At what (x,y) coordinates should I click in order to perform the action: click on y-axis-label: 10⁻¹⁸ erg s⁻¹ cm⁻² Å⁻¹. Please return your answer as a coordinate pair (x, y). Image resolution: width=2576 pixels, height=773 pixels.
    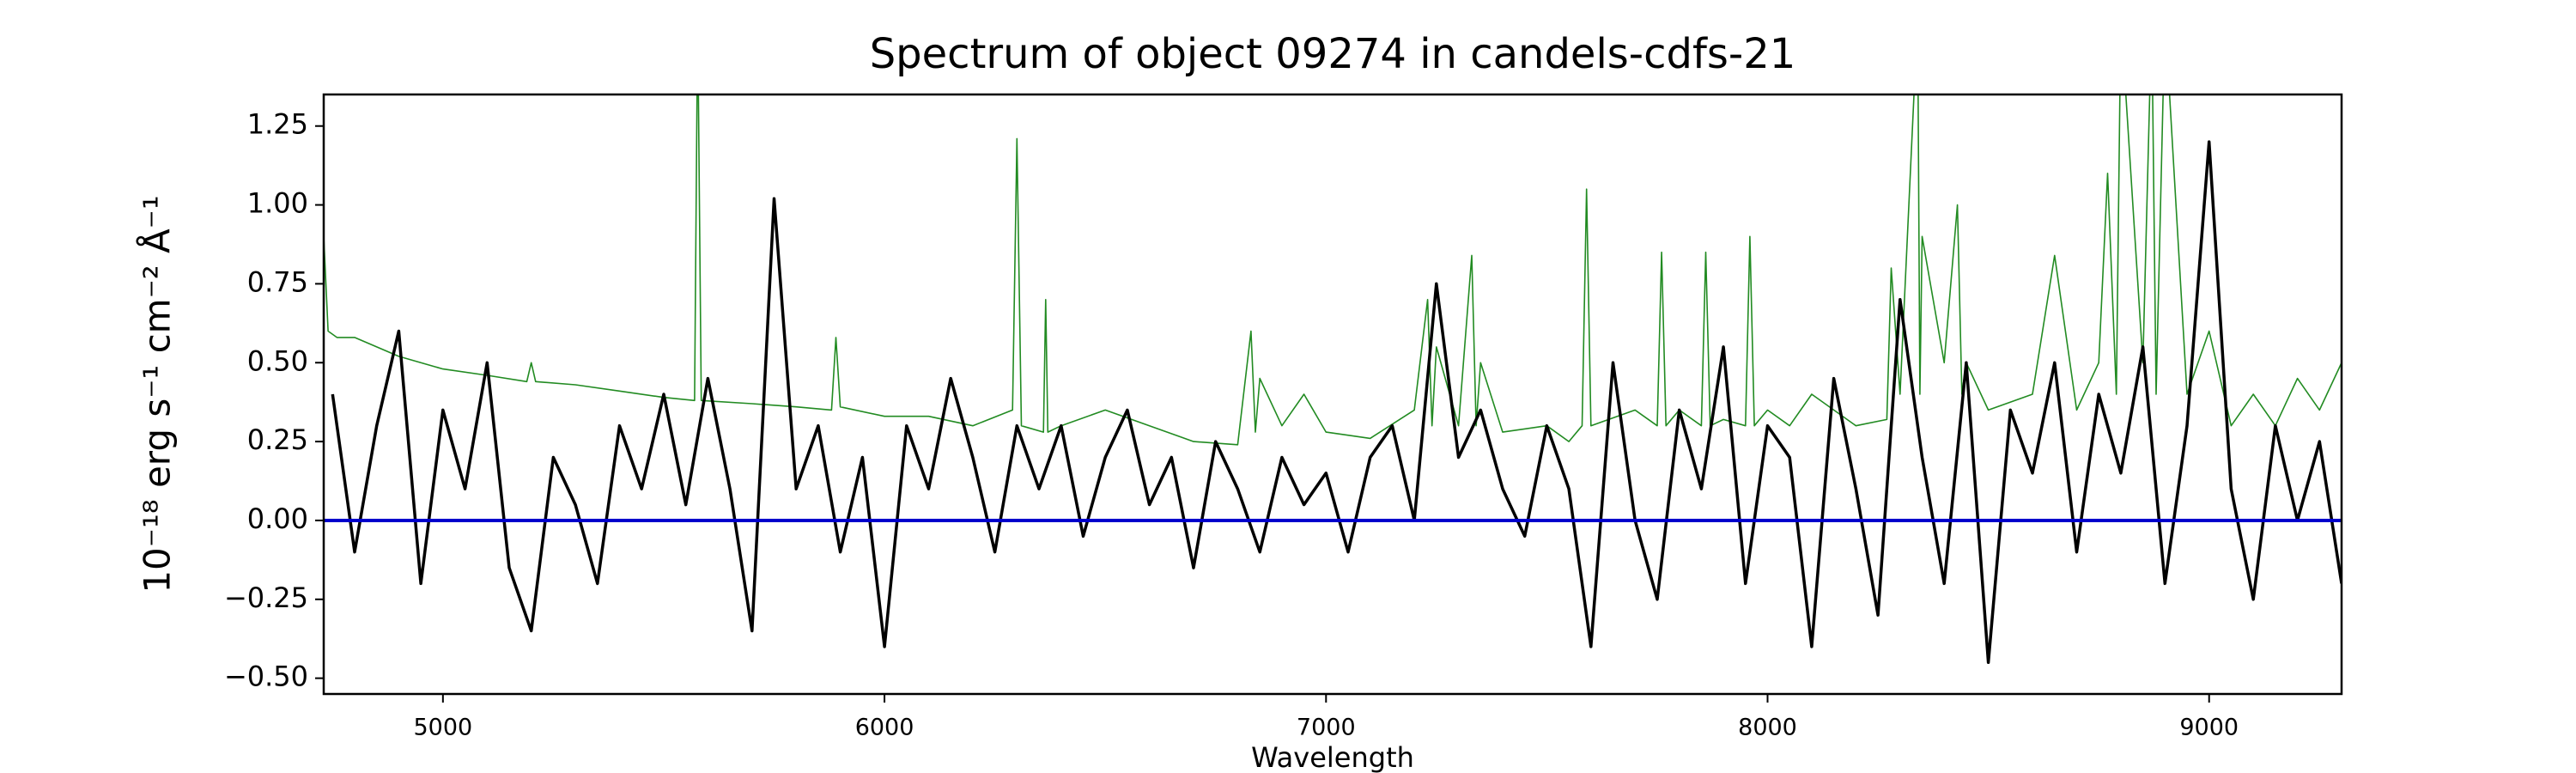
    Looking at the image, I should click on (158, 394).